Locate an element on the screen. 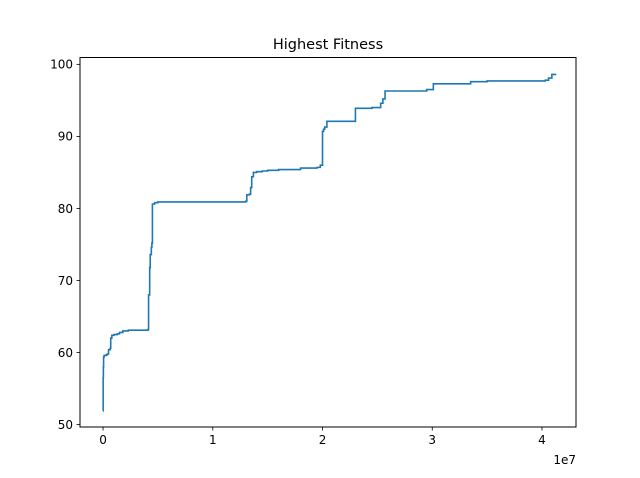 The height and width of the screenshot is (478, 640). x-tick-label: 2 is located at coordinates (323, 440).